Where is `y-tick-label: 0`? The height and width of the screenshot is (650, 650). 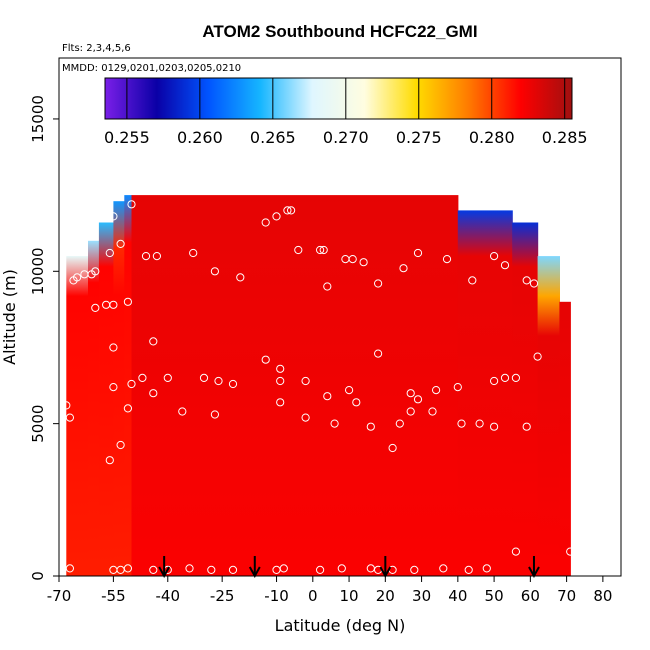
y-tick-label: 0 is located at coordinates (38, 576).